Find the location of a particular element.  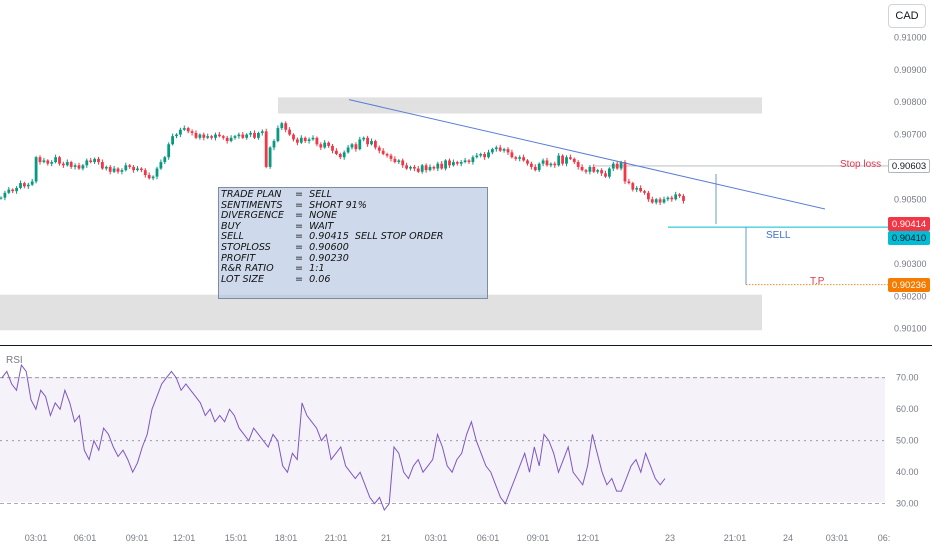

trade-plan-key: BUY is located at coordinates (231, 226).